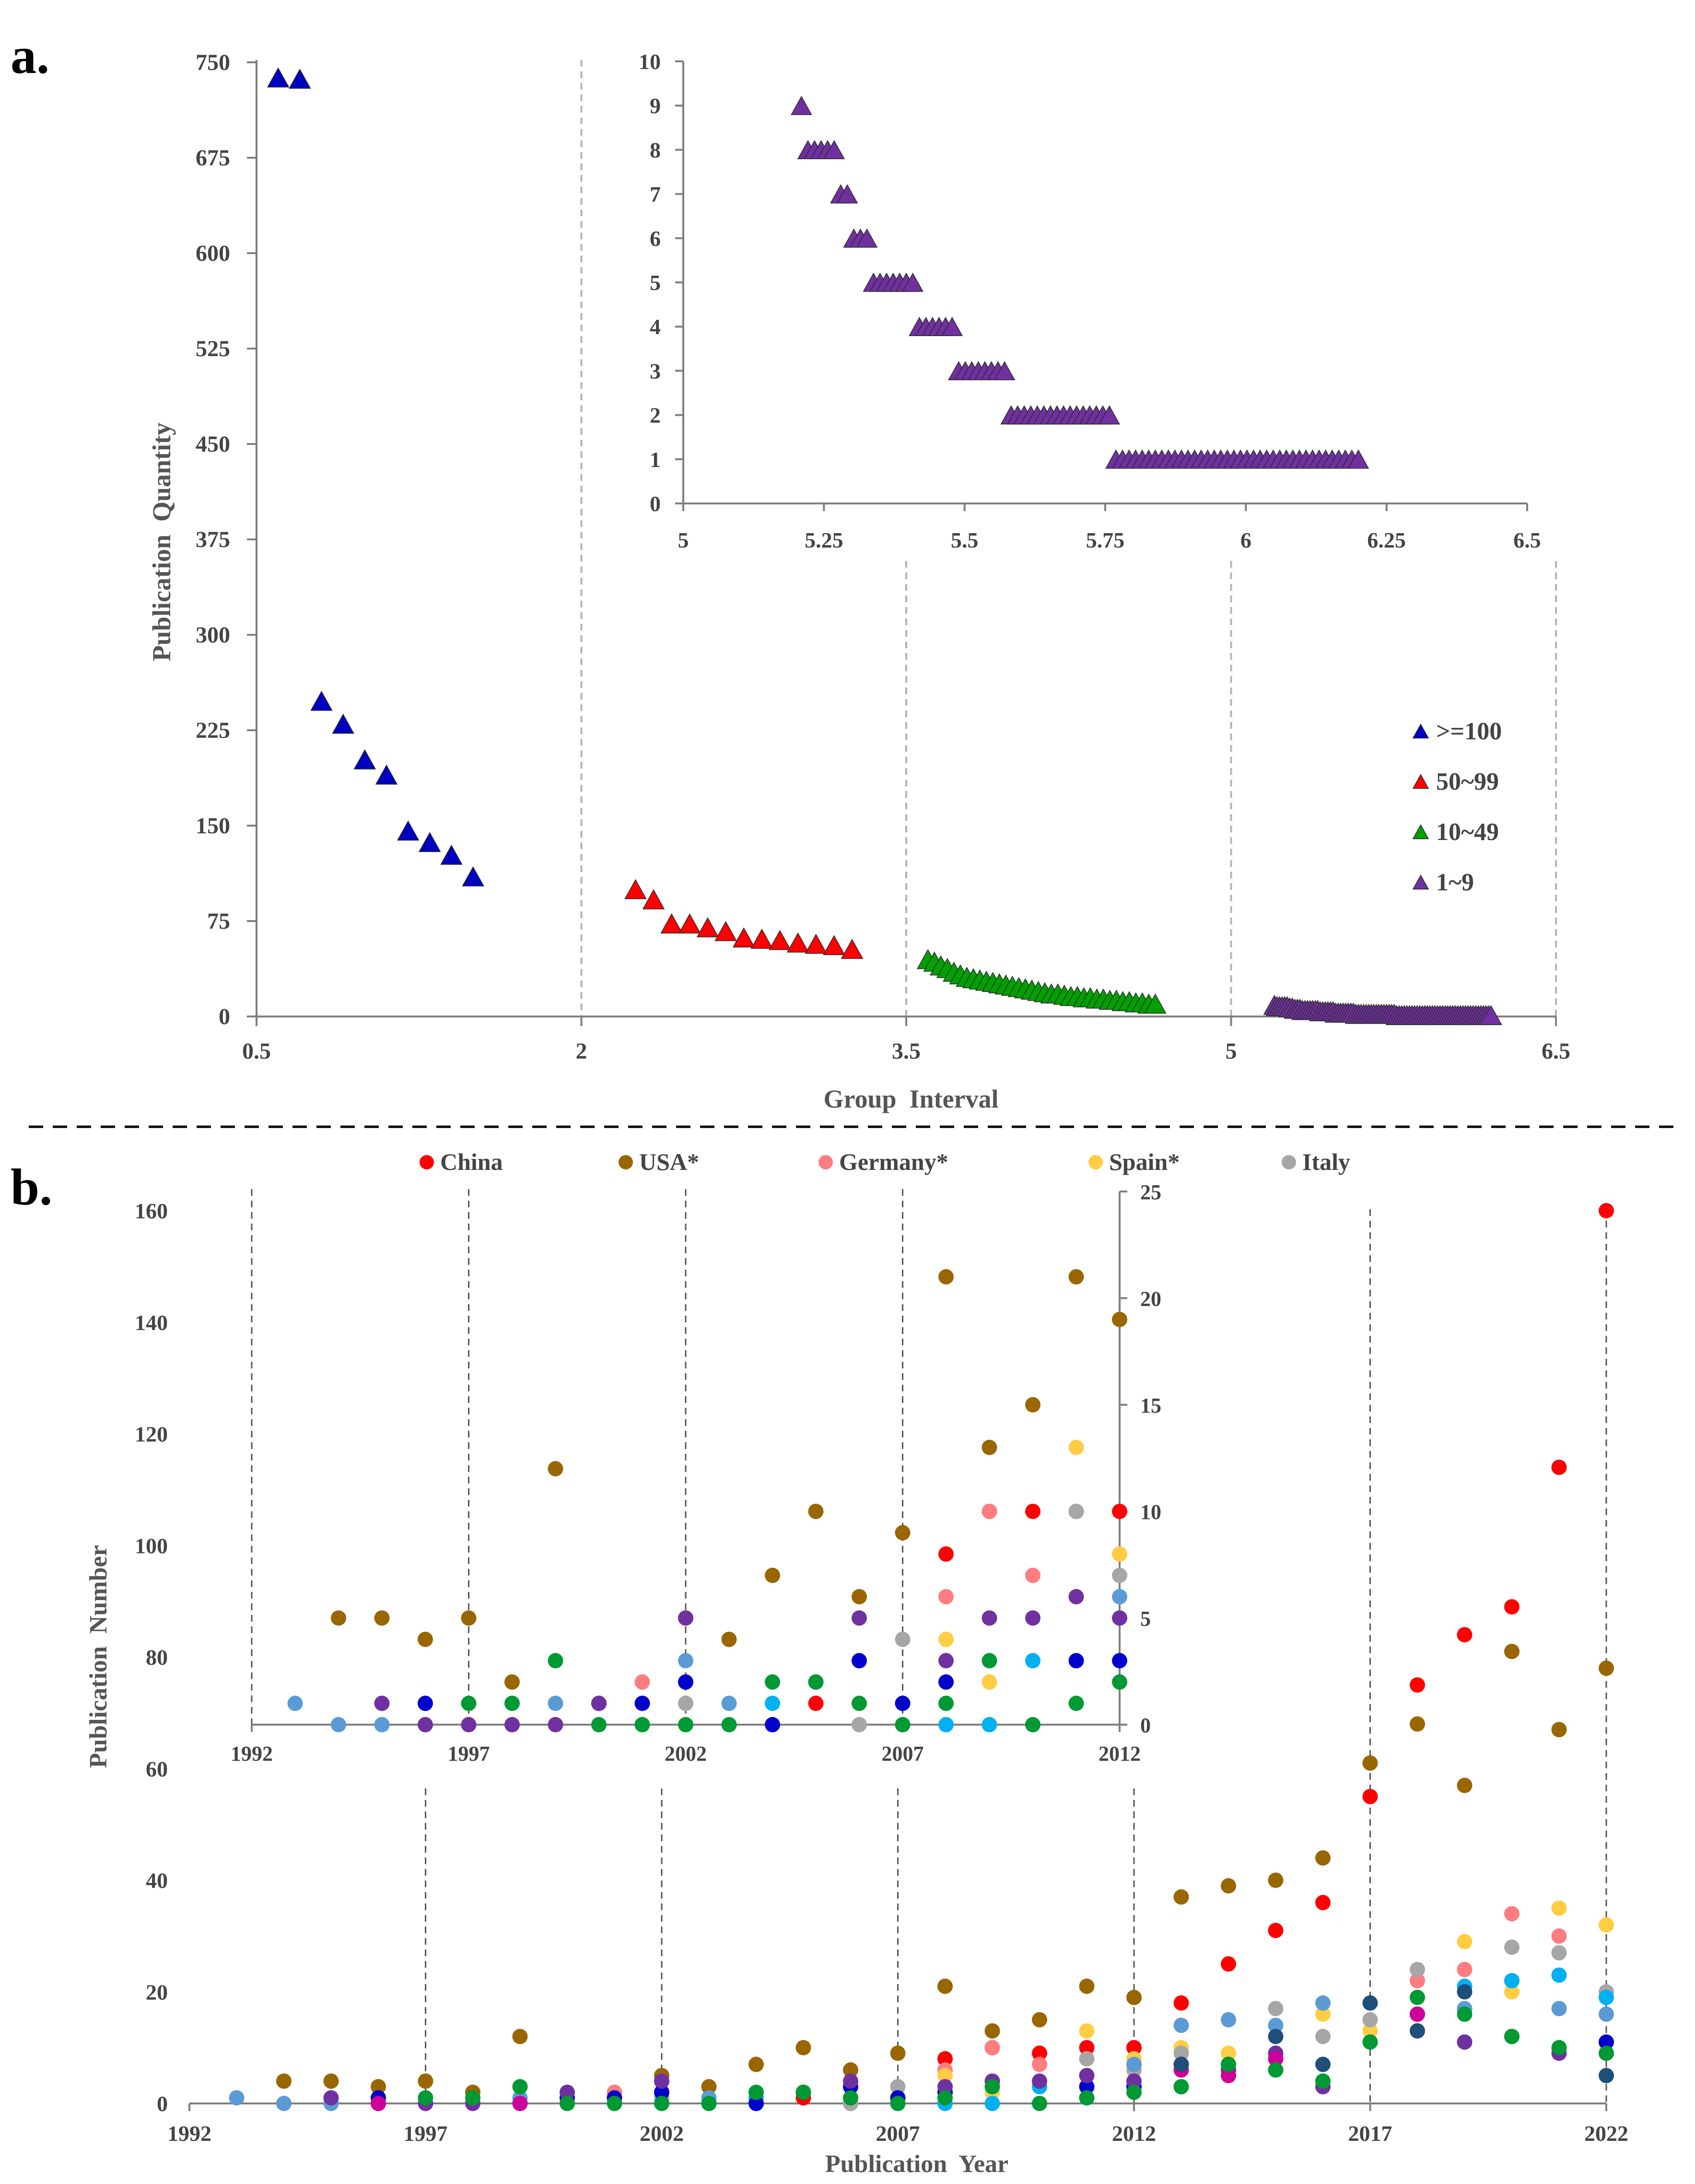 The height and width of the screenshot is (2184, 1695). What do you see at coordinates (1556, 1051) in the screenshot?
I see `panel-a-x-tick-label: 6.5` at bounding box center [1556, 1051].